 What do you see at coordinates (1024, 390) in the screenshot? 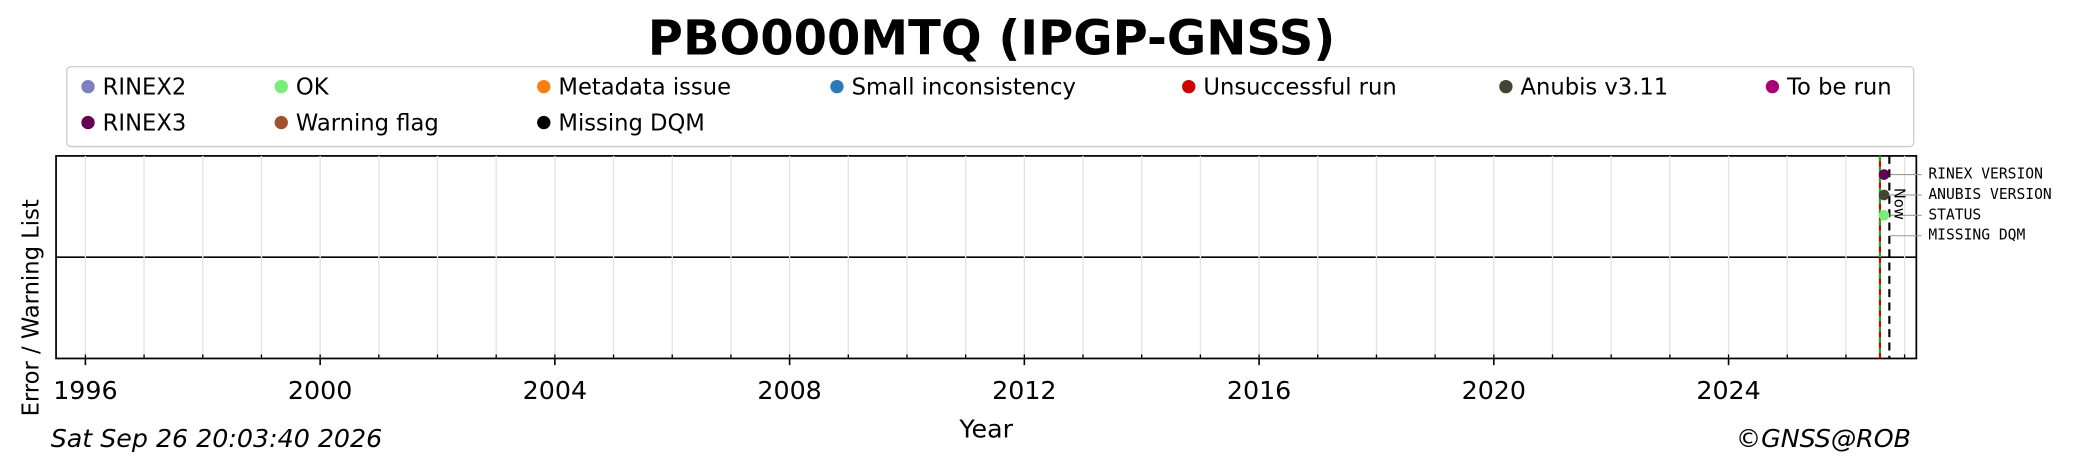
I see `x-tick-label: 2012` at bounding box center [1024, 390].